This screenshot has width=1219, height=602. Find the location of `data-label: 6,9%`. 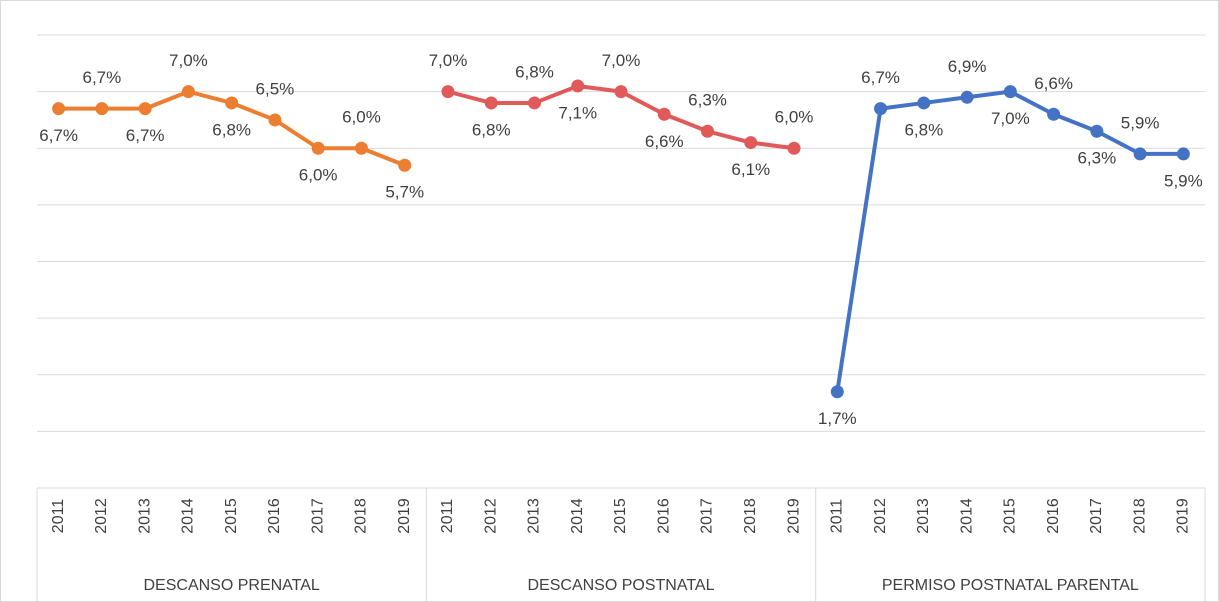

data-label: 6,9% is located at coordinates (967, 66).